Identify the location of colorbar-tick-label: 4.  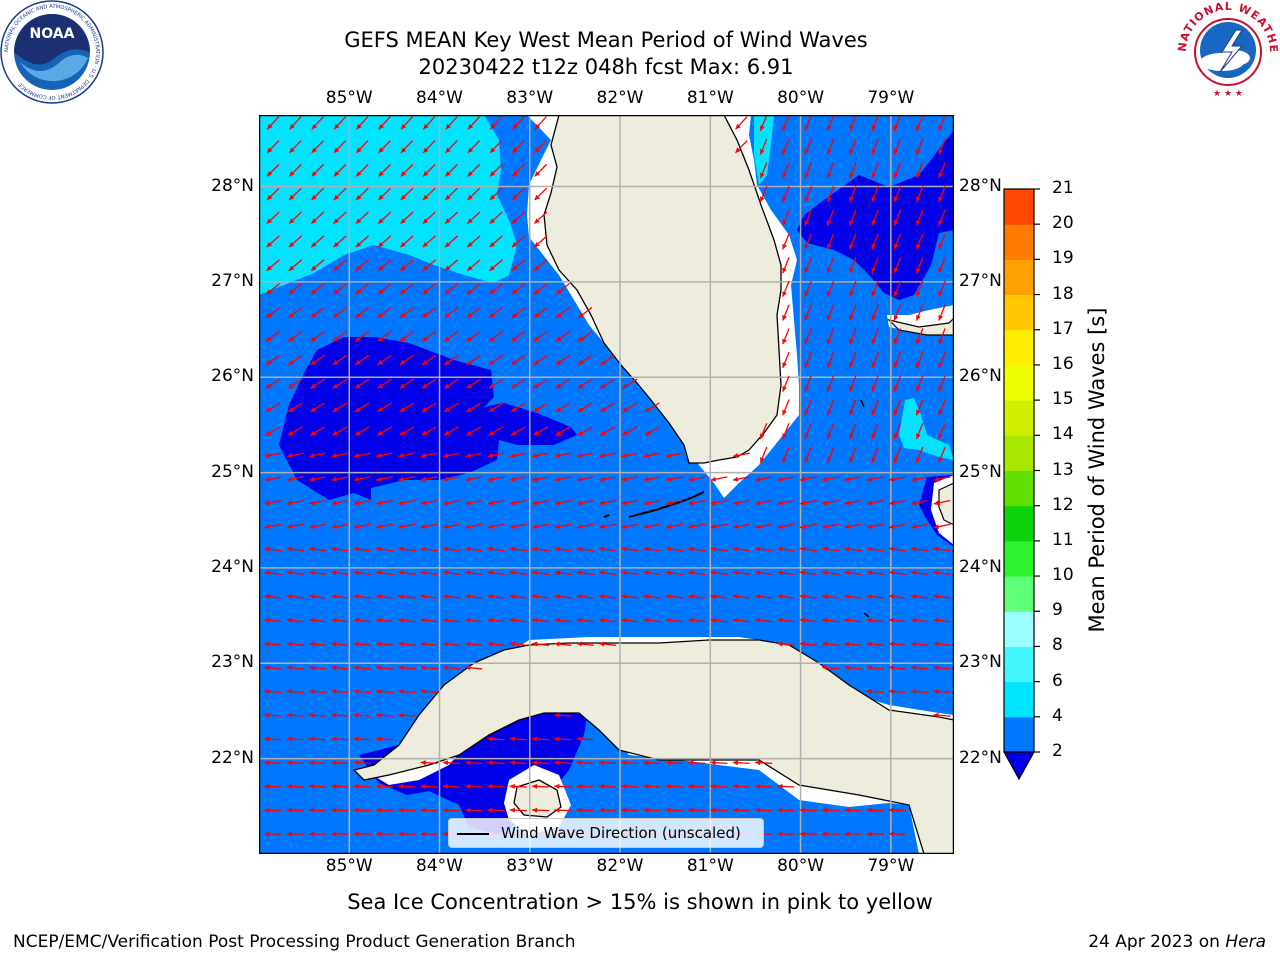
(1057, 715).